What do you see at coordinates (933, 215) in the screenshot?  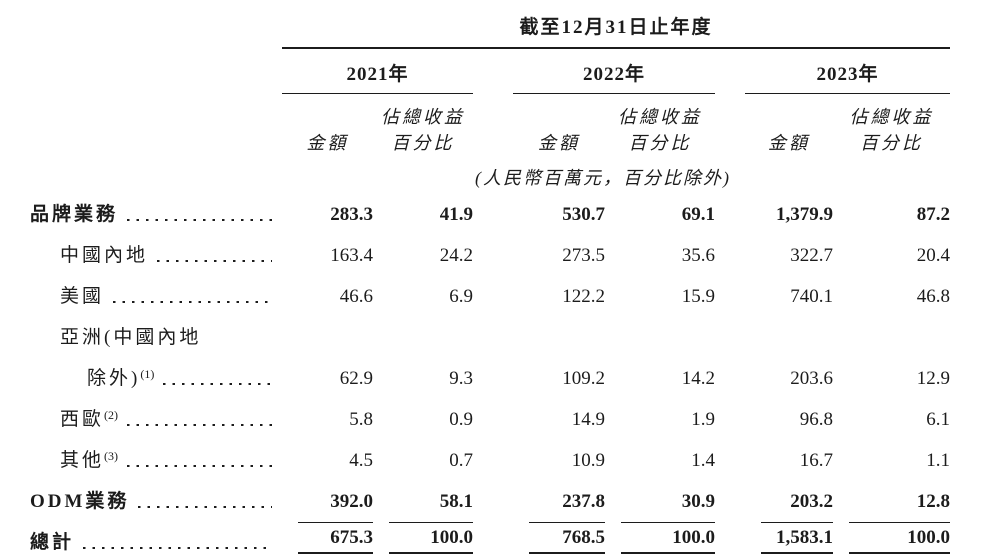 I see `cell-pct-2023: 87.2` at bounding box center [933, 215].